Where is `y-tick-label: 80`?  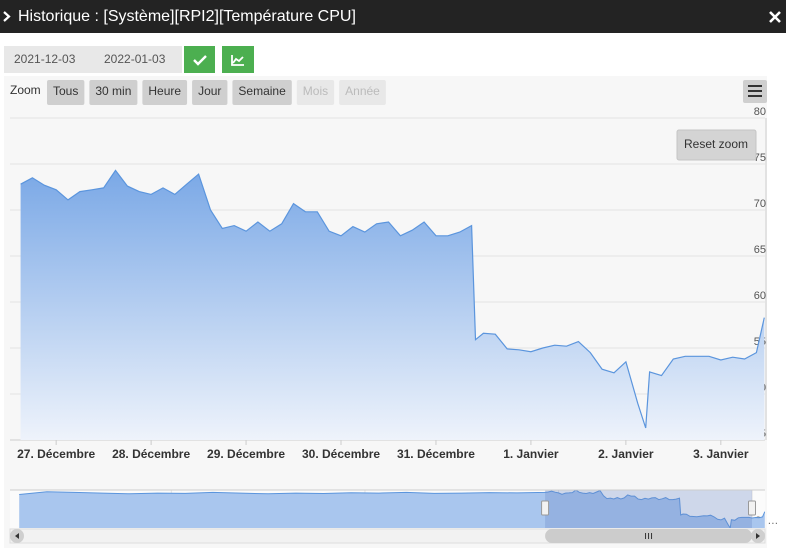 y-tick-label: 80 is located at coordinates (760, 112).